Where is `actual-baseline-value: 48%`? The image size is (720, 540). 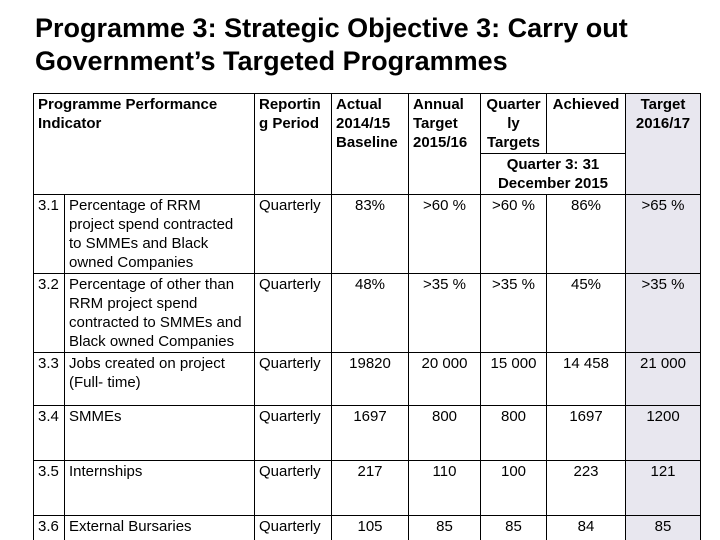 actual-baseline-value: 48% is located at coordinates (370, 313).